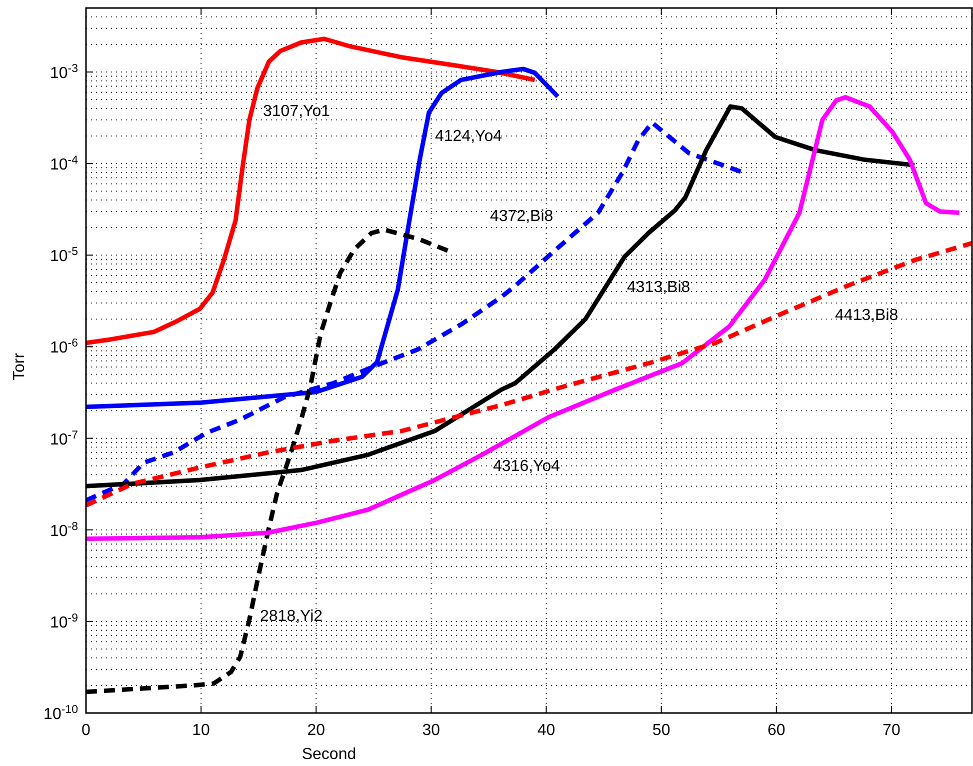  What do you see at coordinates (316, 730) in the screenshot?
I see `x-tick-label: 20` at bounding box center [316, 730].